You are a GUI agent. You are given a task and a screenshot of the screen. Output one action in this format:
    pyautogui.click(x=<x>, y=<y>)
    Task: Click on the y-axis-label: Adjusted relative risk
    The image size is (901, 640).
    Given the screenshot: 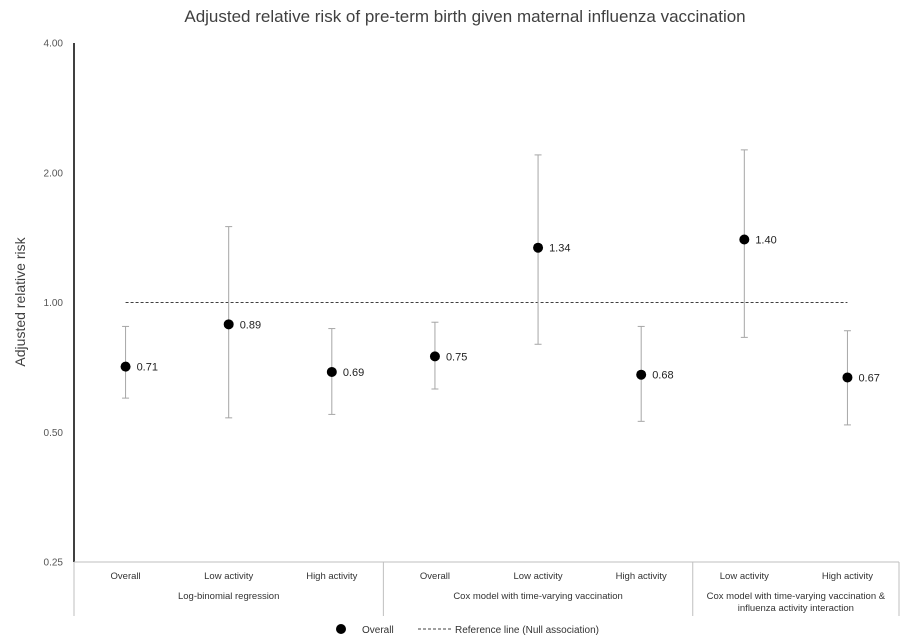 What is the action you would take?
    pyautogui.click(x=20, y=301)
    